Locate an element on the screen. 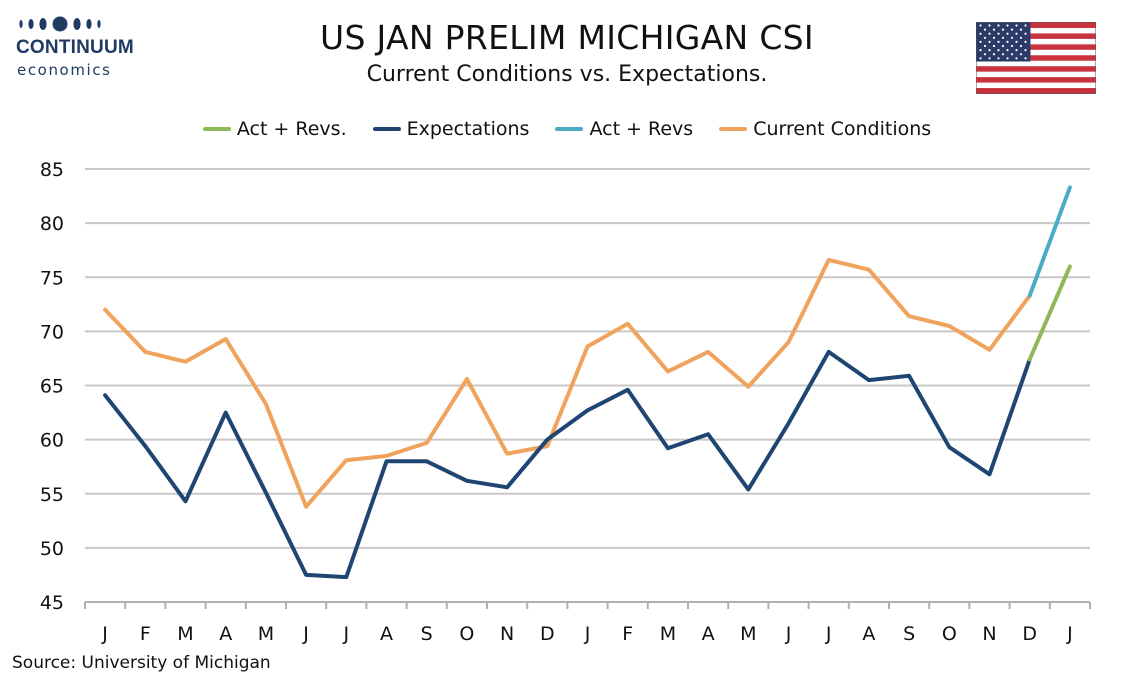 The image size is (1134, 680). source-note: Source: University of Michigan is located at coordinates (141, 663).